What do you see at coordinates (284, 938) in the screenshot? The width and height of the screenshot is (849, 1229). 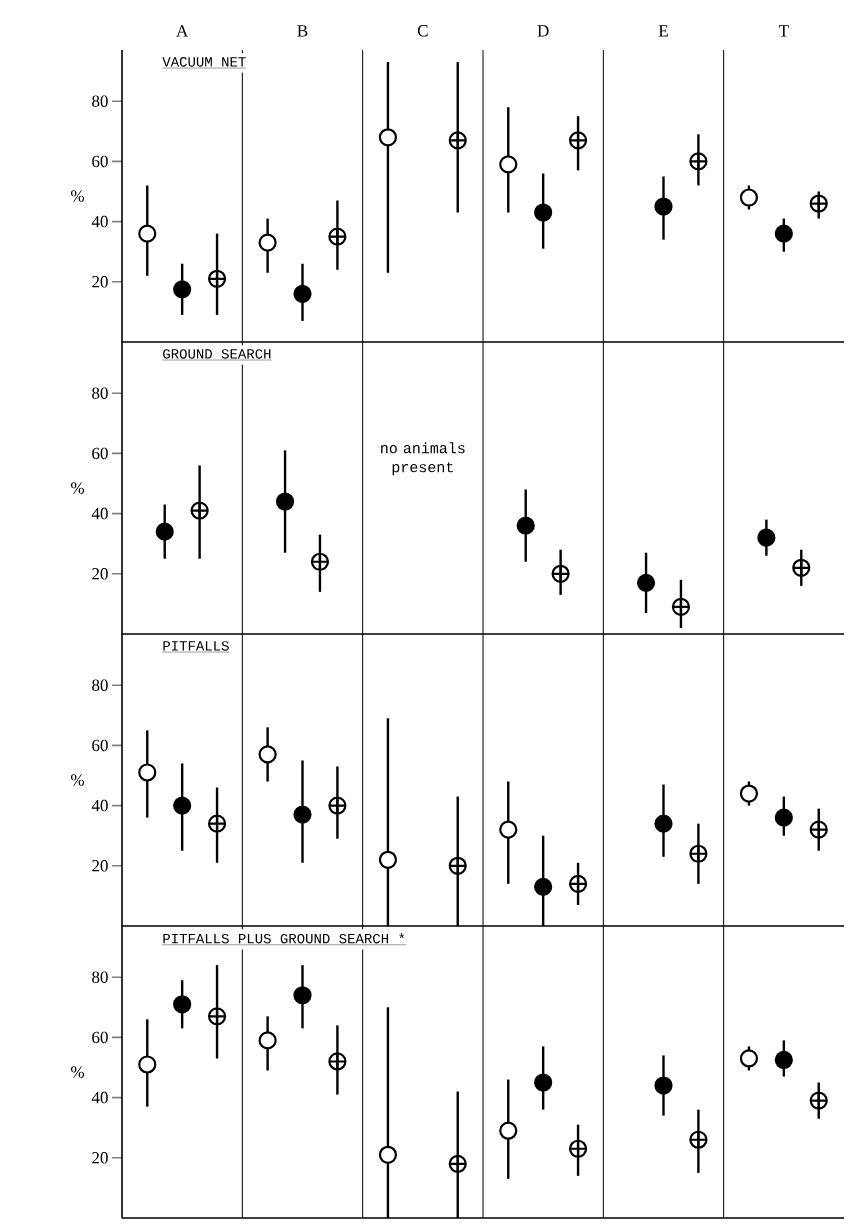 I see `chart-title: PITFALLS PLUS GROUND SEARCH *` at bounding box center [284, 938].